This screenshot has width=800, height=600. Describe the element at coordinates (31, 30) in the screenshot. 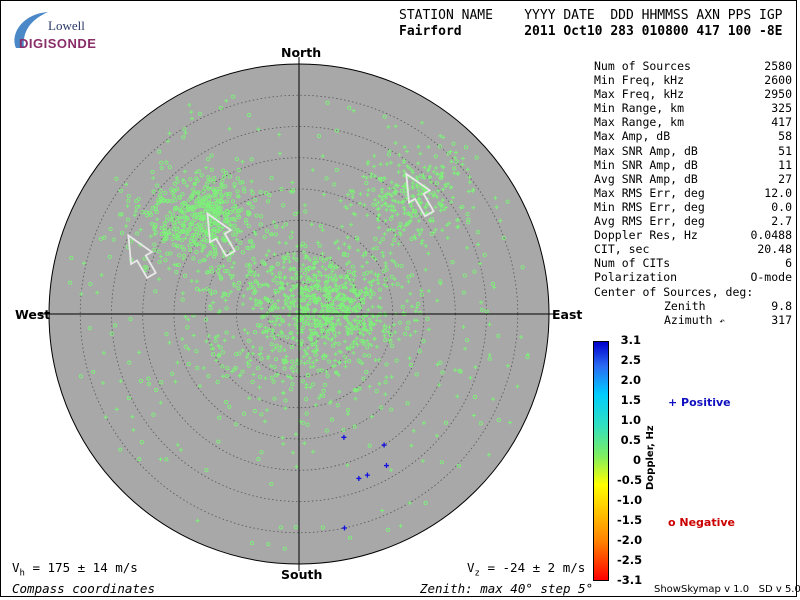

I see `logo-swoosh-icon` at that location.